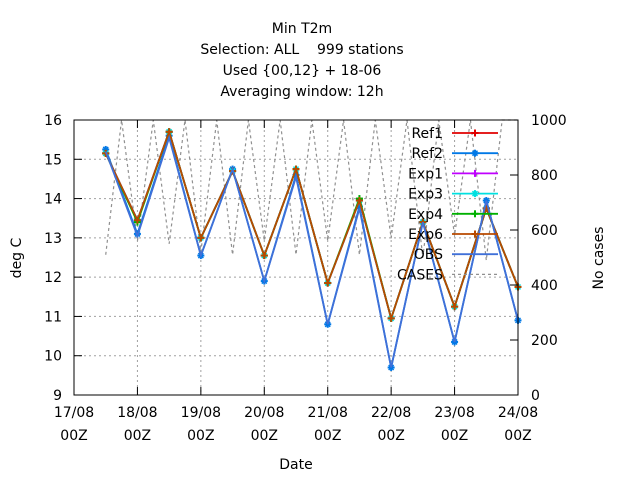 The width and height of the screenshot is (640, 480). I want to click on title-line-4: Averaging window: 12h, so click(301, 92).